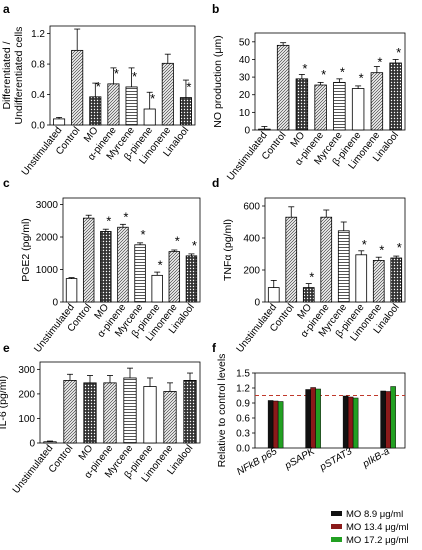 The image size is (422, 550). Describe the element at coordinates (245, 113) in the screenshot. I see `y-tick-label: 10` at that location.